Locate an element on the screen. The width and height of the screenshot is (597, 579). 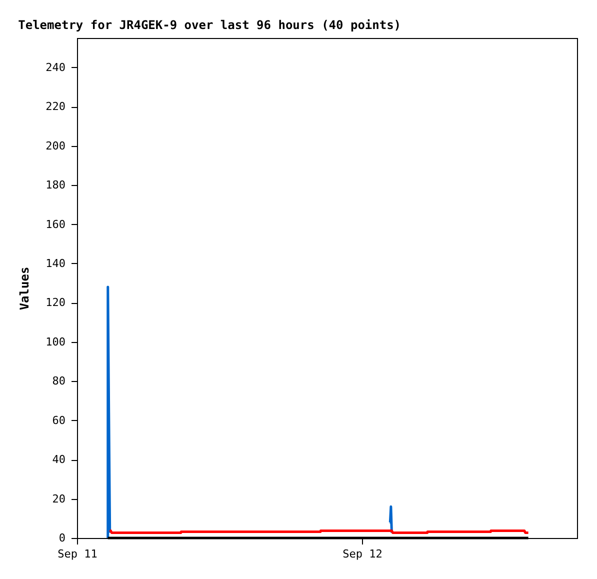
x-tick-label: Sep 12 is located at coordinates (362, 554).